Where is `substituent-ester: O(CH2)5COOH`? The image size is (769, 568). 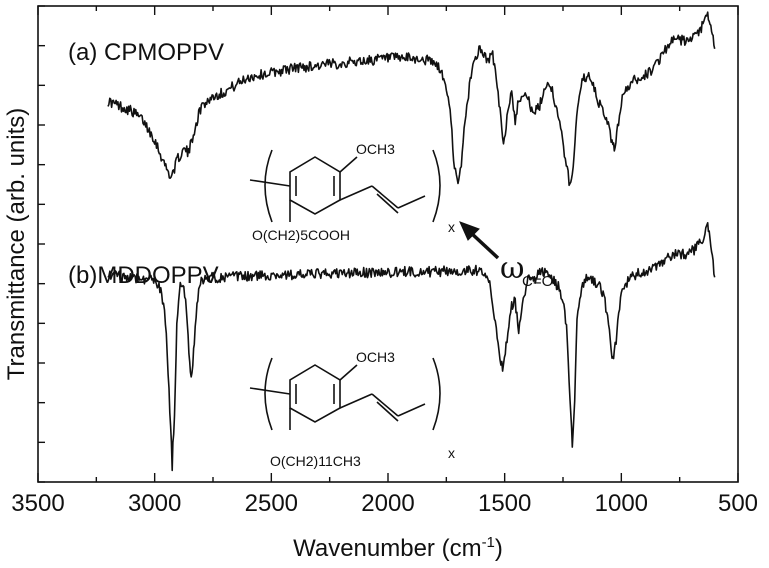
substituent-ester: O(CH2)5COOH is located at coordinates (301, 235).